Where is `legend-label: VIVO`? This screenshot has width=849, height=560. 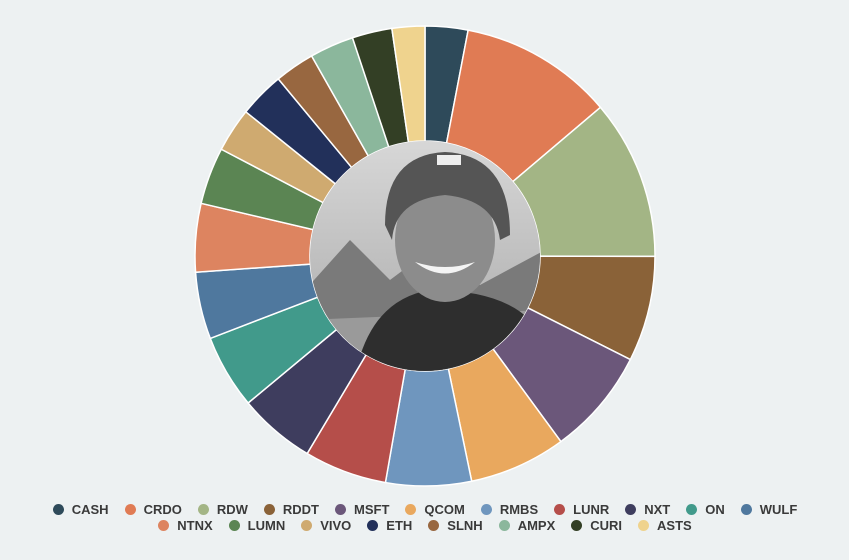 legend-label: VIVO is located at coordinates (336, 525).